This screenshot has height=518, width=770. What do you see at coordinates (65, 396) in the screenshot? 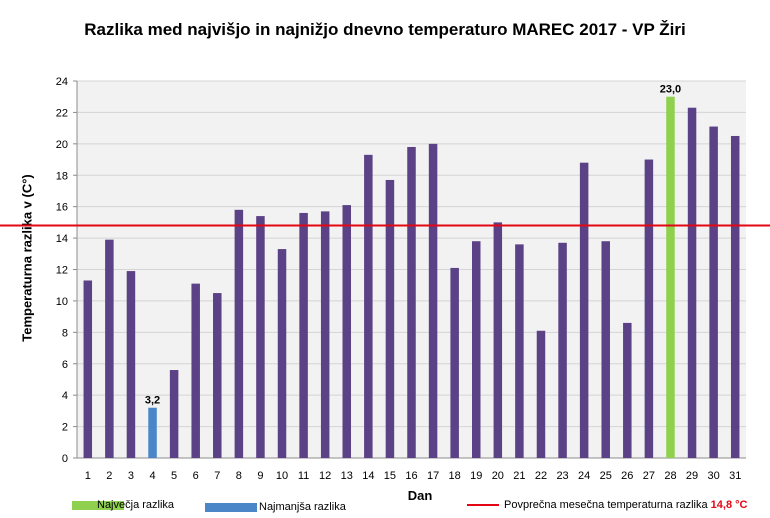
I see `y-tick-label: 4` at bounding box center [65, 396].